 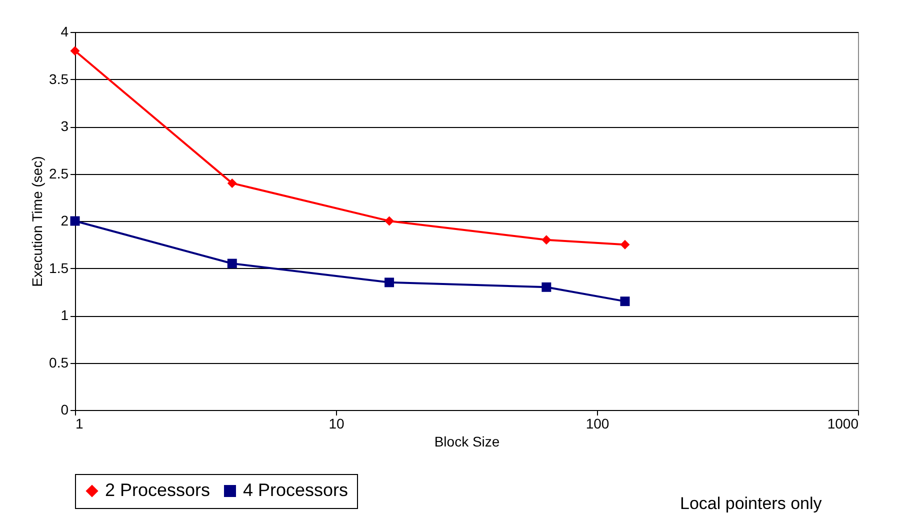 I want to click on y-tick-label: 4, so click(x=64, y=32).